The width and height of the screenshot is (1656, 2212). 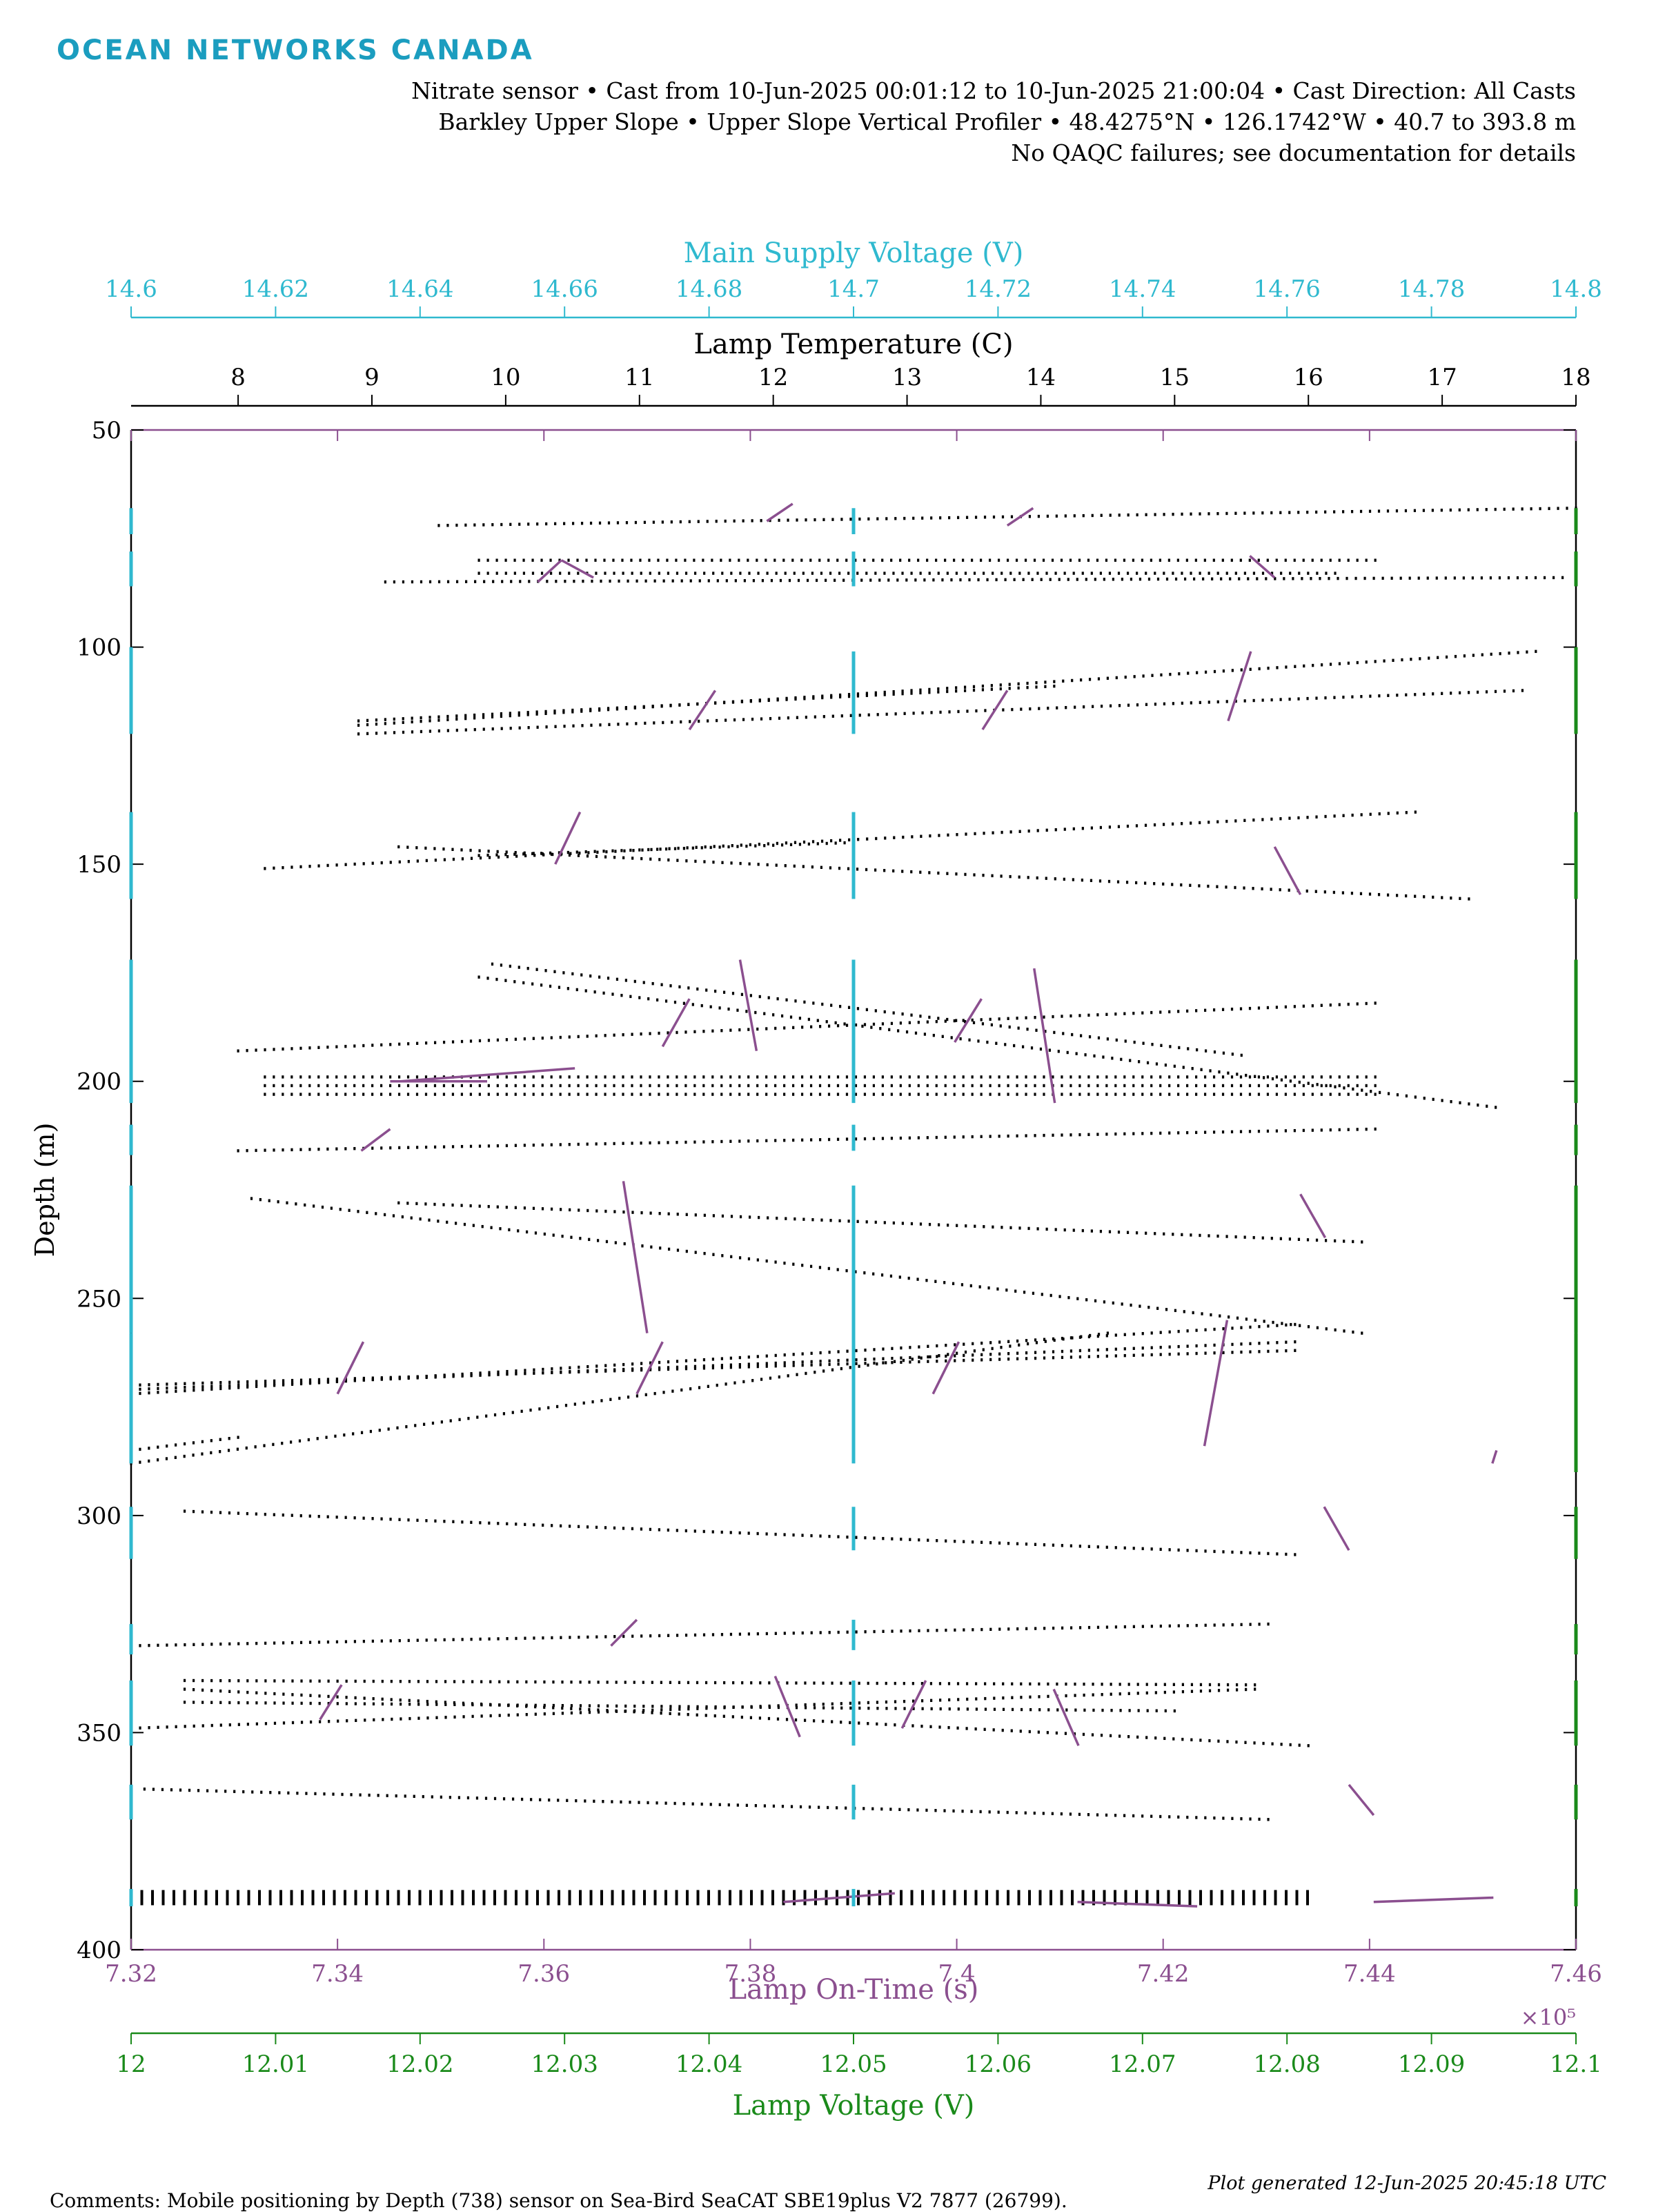 I want to click on data-segment, so click(x=1044, y=1036).